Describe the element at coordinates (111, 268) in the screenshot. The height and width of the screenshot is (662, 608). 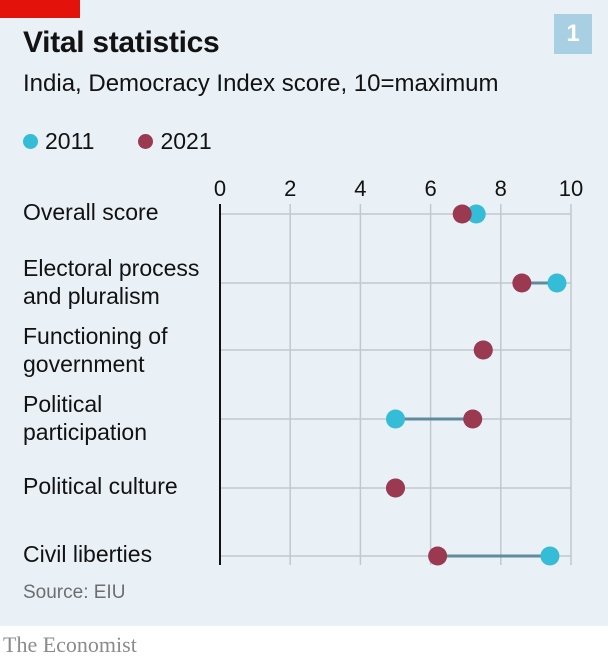
I see `category-label: Electoral process` at that location.